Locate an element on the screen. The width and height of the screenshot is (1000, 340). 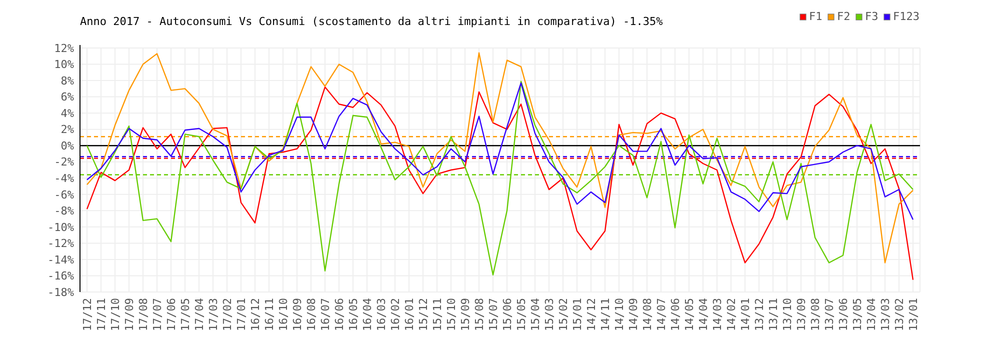
x-tick-label: 15/02 is located at coordinates (563, 315).